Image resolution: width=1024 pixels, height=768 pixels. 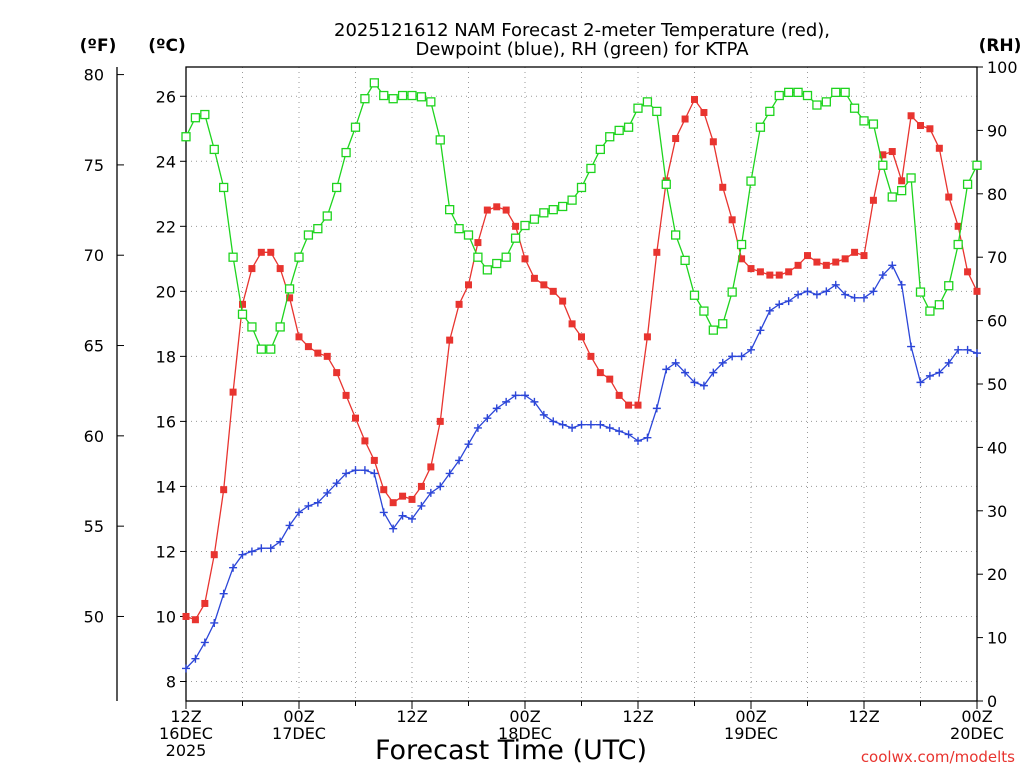 What do you see at coordinates (166, 616) in the screenshot?
I see `celsius-tick-label: 10` at bounding box center [166, 616].